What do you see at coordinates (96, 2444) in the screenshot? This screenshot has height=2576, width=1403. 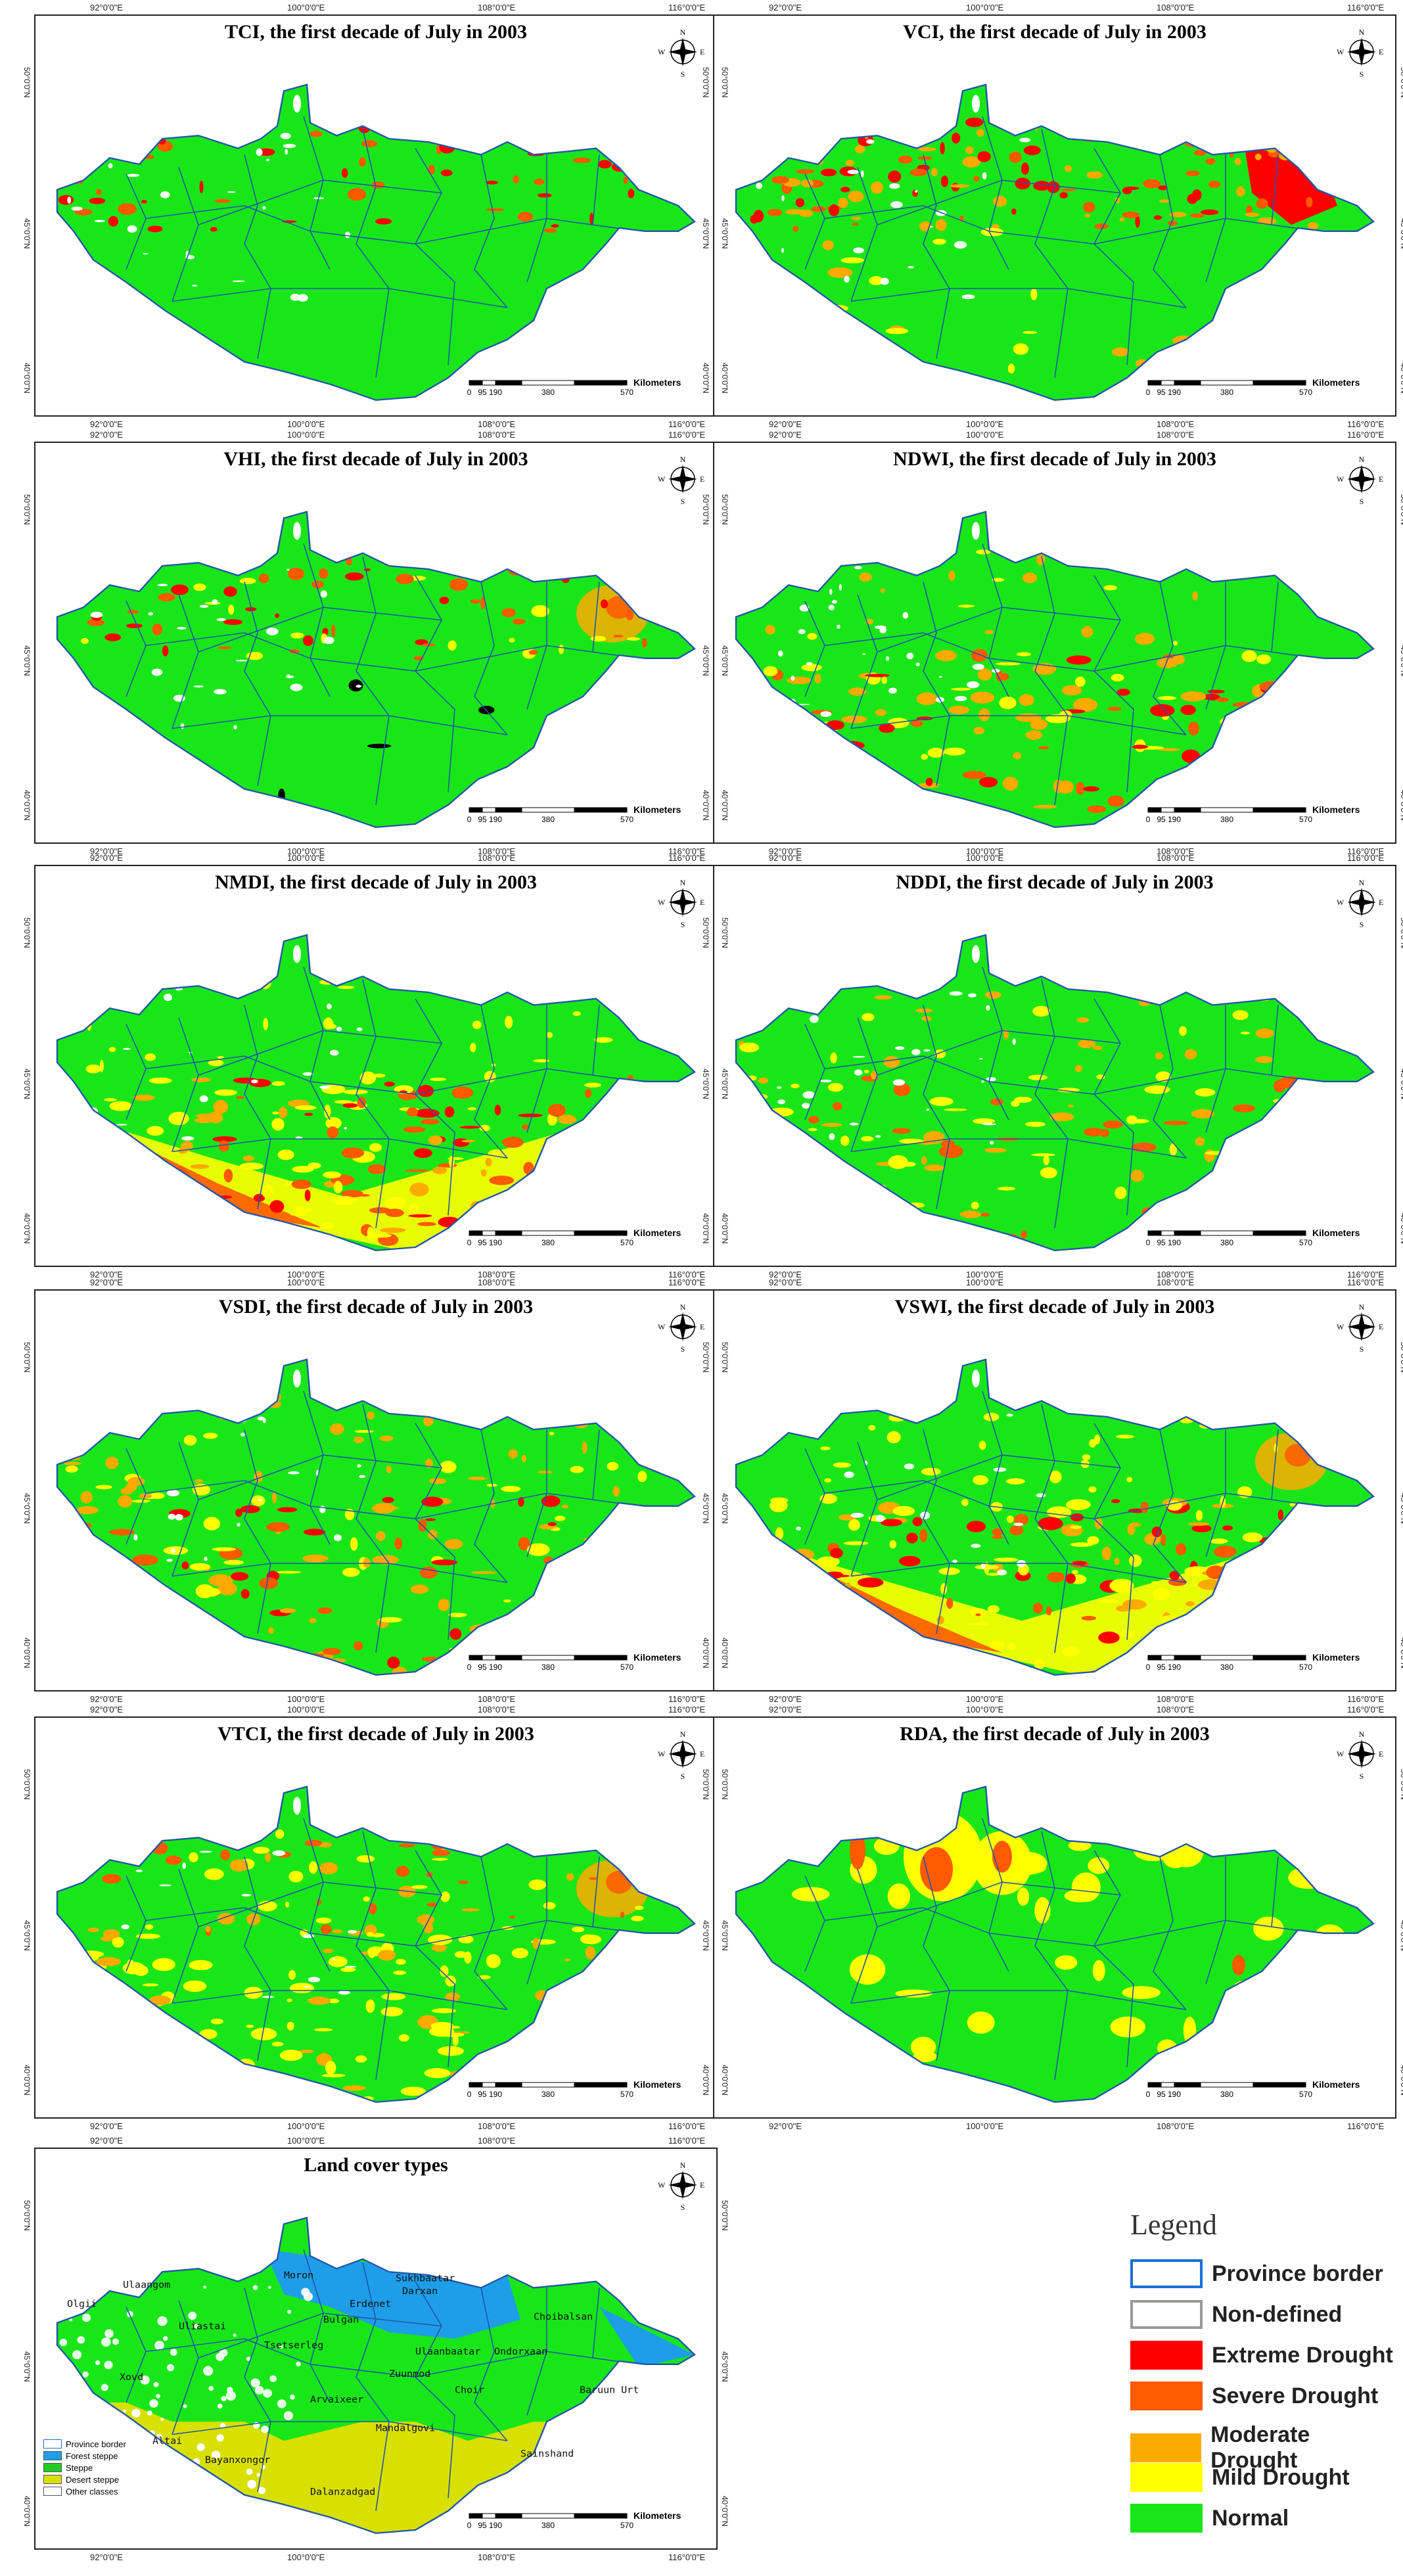 I see `landcover-label: Province border` at bounding box center [96, 2444].